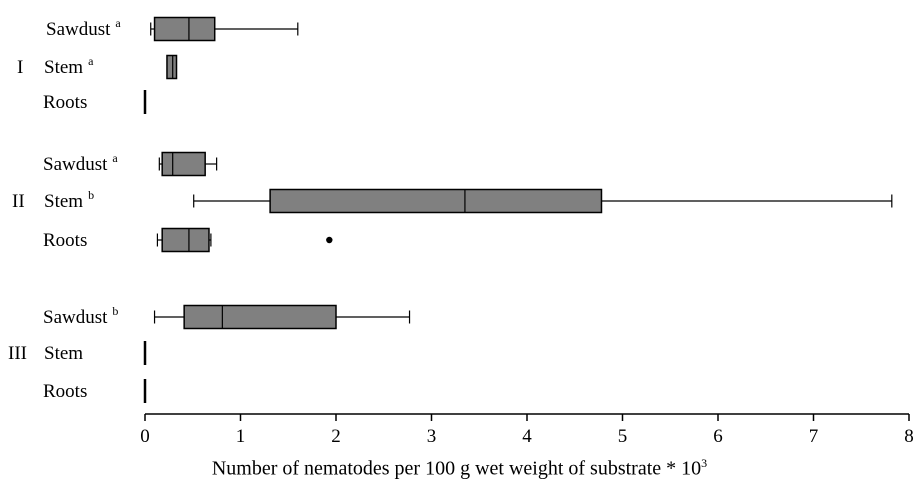 This screenshot has height=491, width=919. I want to click on x-axis-title-exponent: 3, so click(704, 463).